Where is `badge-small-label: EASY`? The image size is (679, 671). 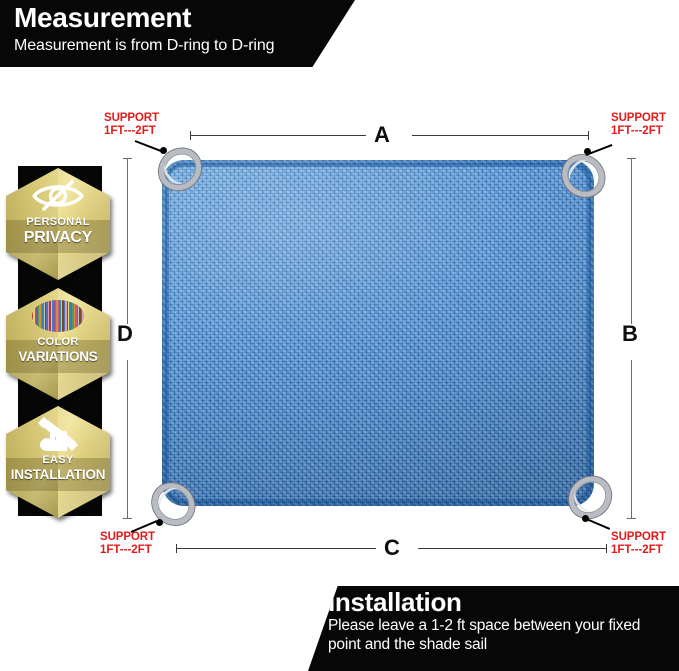 badge-small-label: EASY is located at coordinates (58, 460).